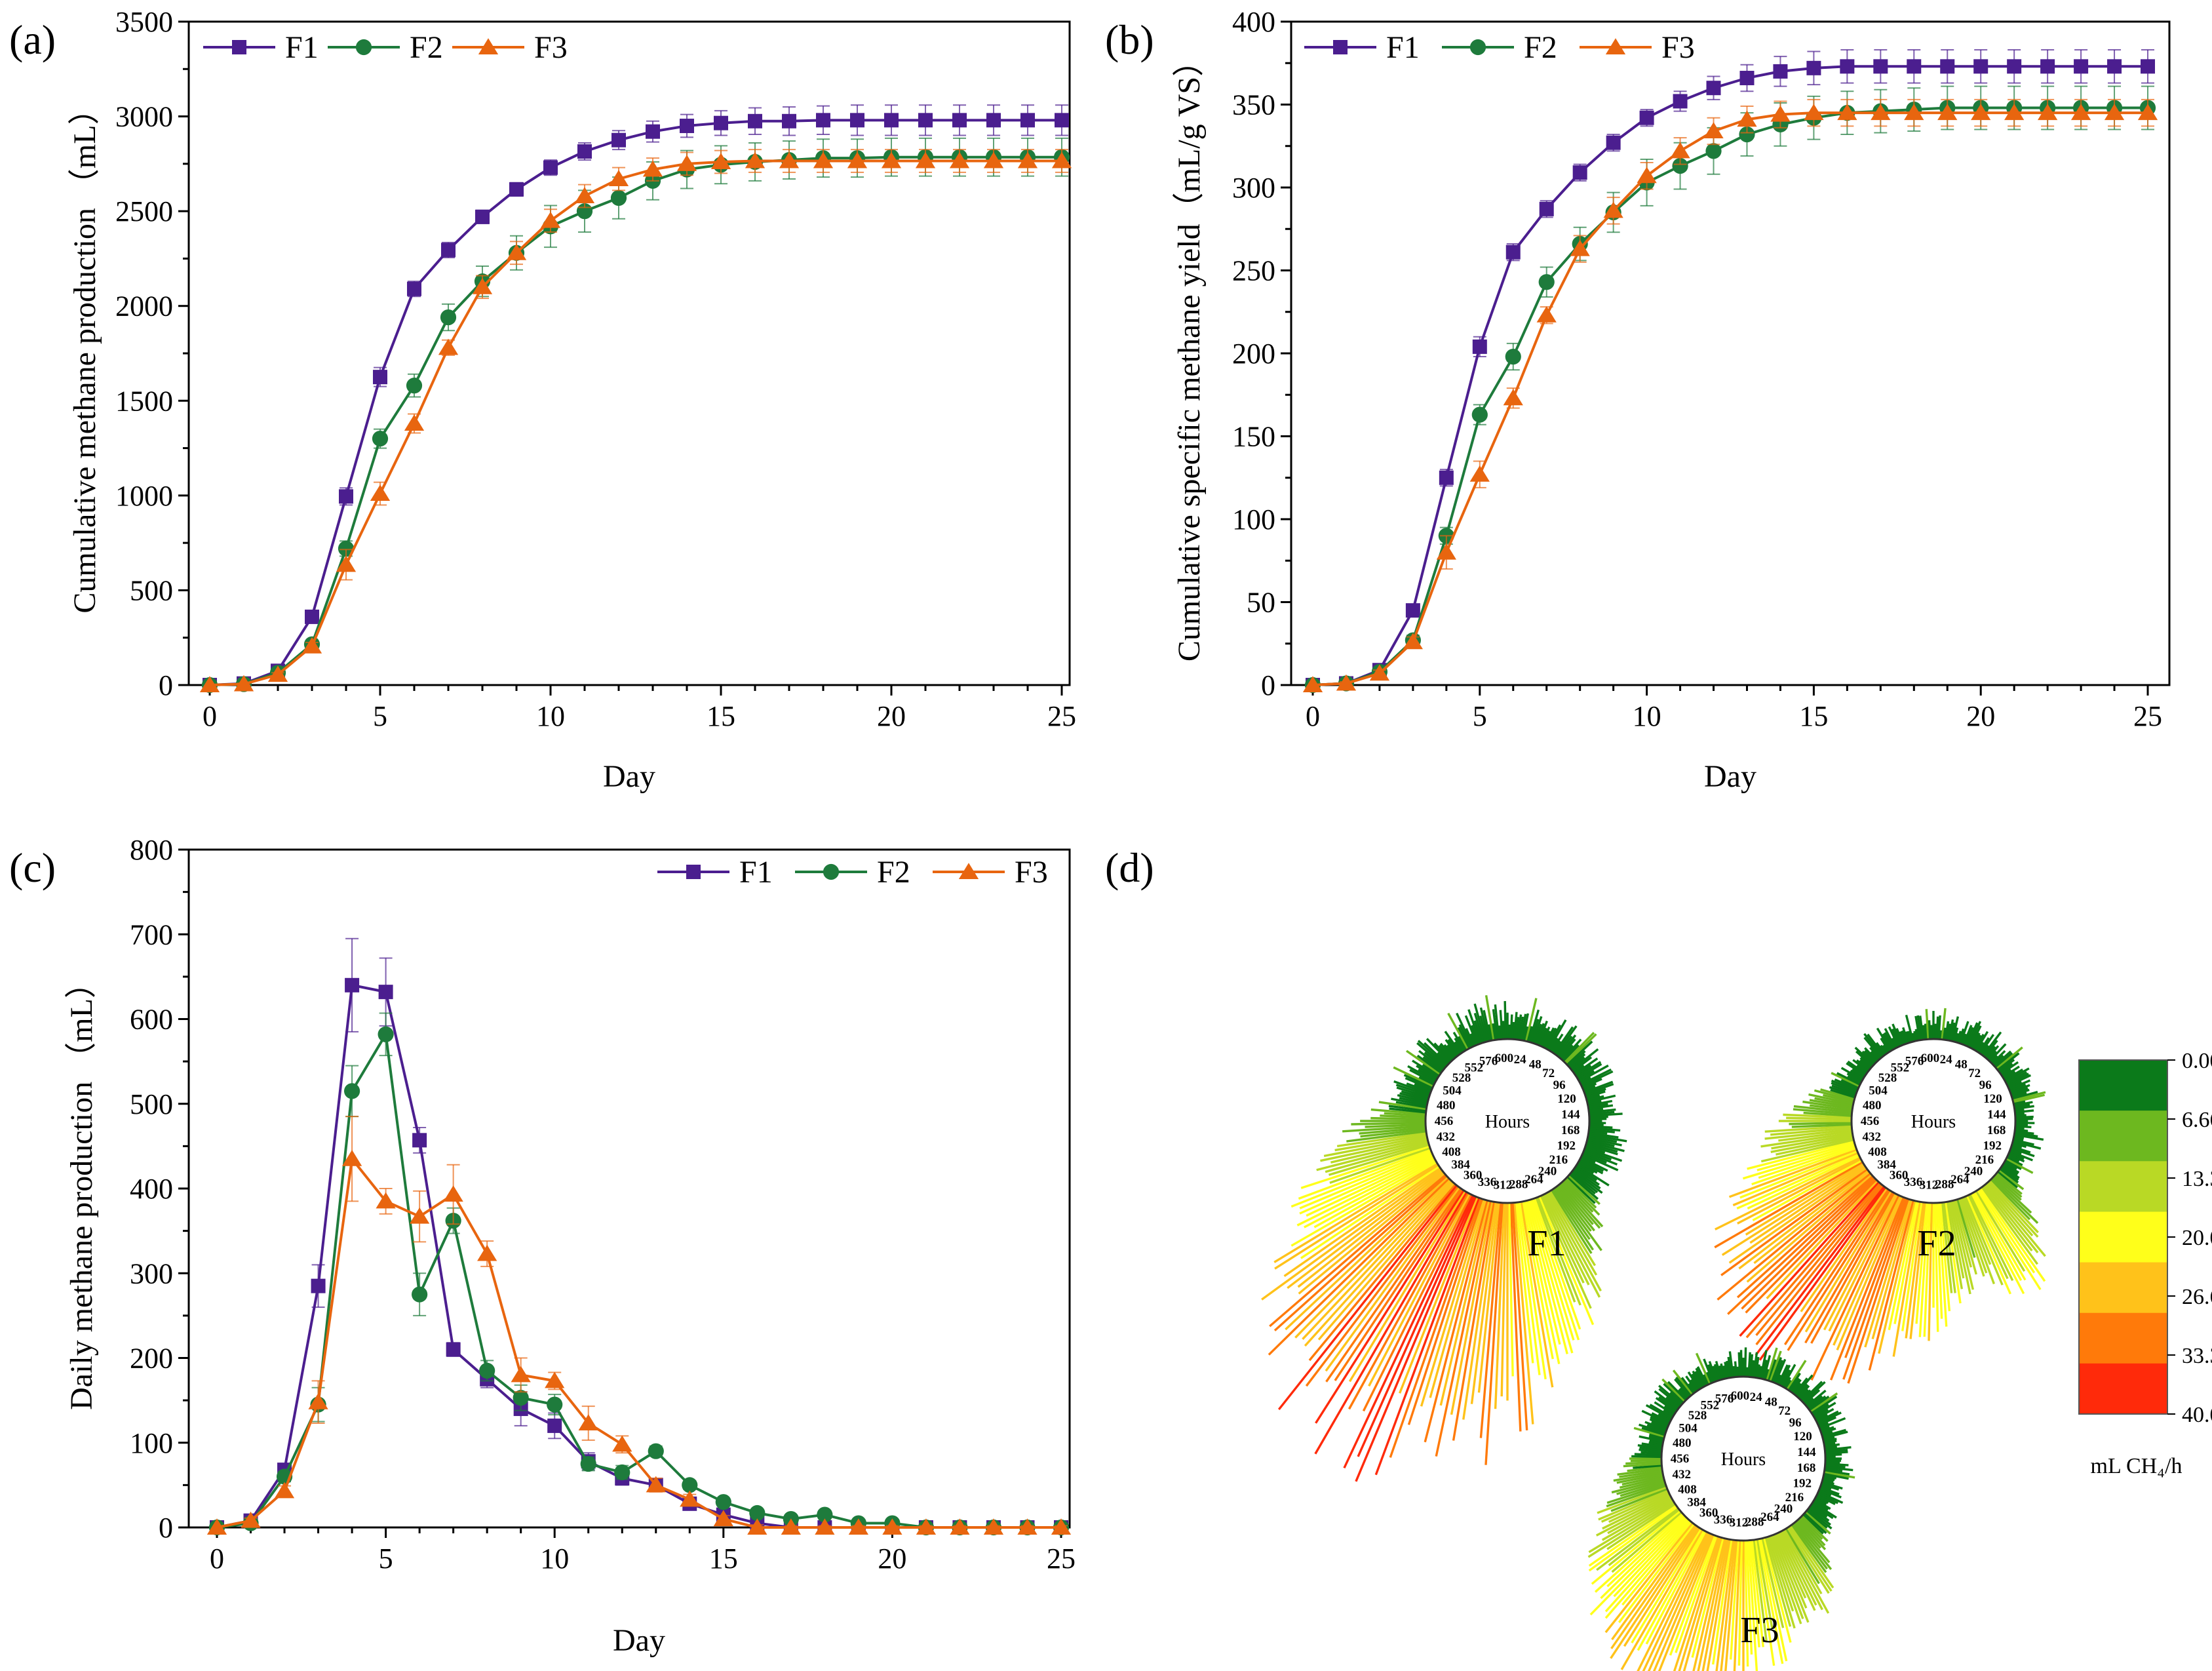  What do you see at coordinates (1451, 1152) in the screenshot?
I see `hour-tick-label: 408` at bounding box center [1451, 1152].